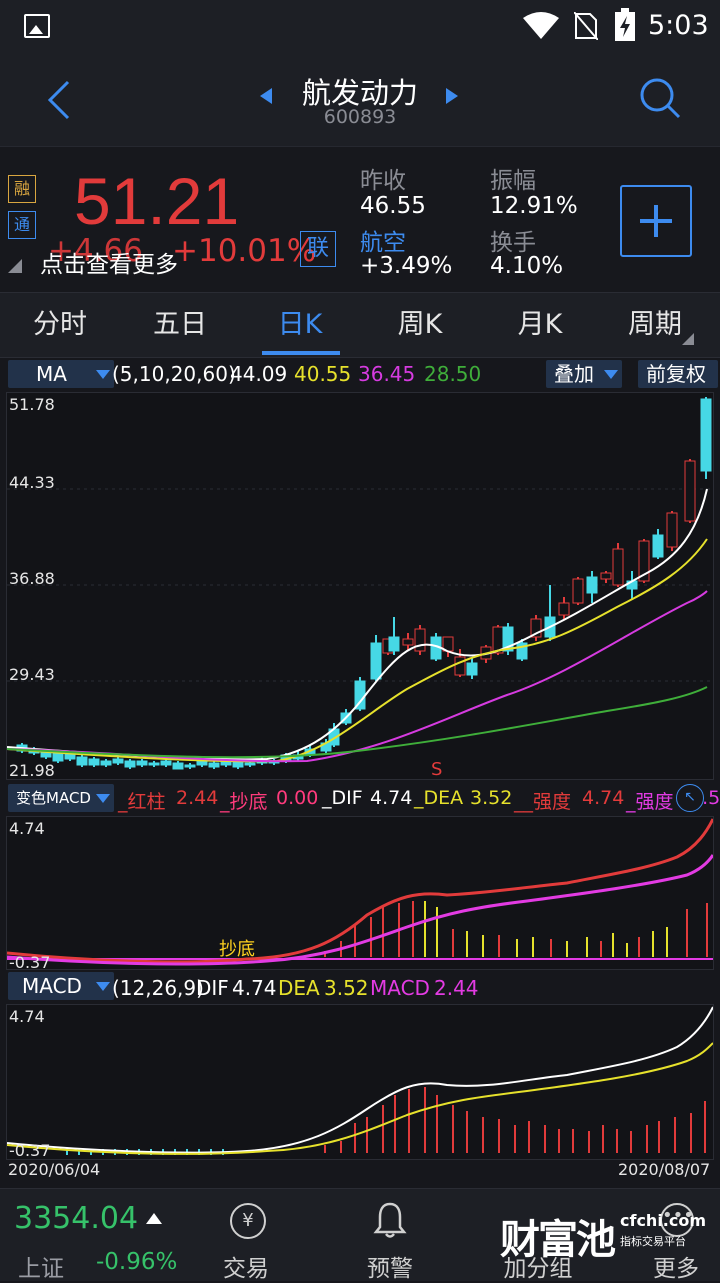  I want to click on yuan-exchange-icon: ¥, so click(248, 1221).